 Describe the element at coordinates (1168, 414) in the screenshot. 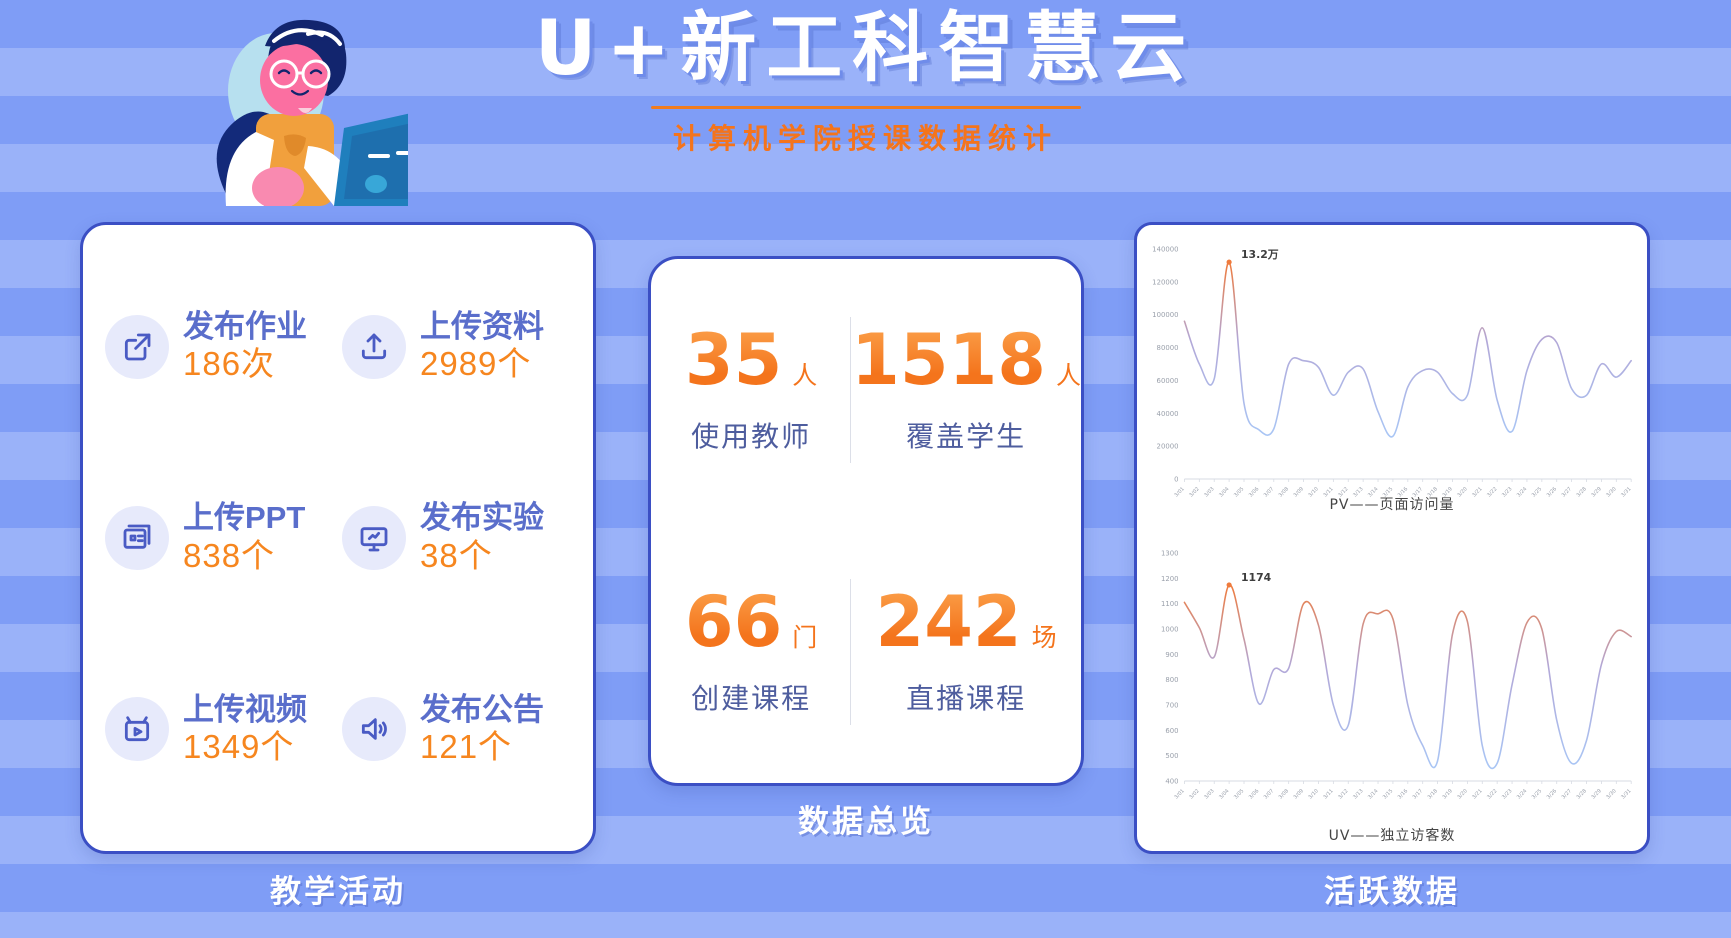

I see `svg-text: 40000` at that location.